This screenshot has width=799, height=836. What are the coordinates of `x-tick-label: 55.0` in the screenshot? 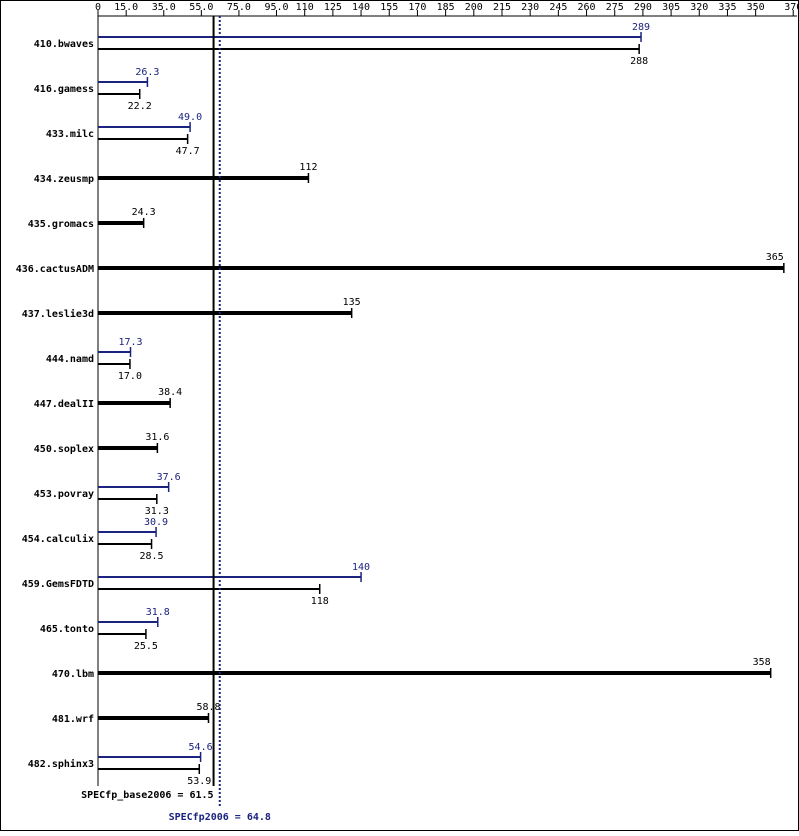 It's located at (201, 7).